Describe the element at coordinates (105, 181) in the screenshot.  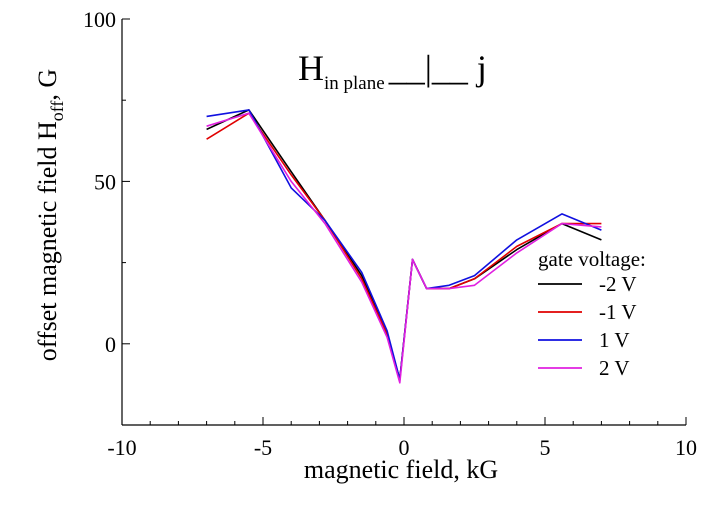
I see `y-tick-label: 50` at that location.